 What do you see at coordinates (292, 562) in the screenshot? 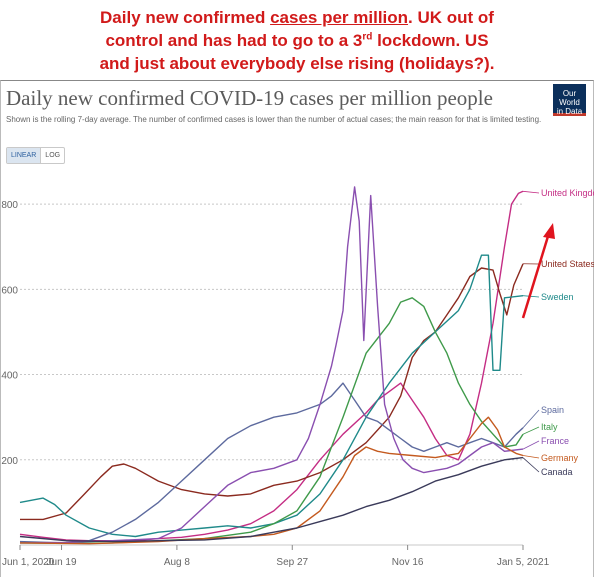
I see `x-tick-label: Sep 27` at bounding box center [292, 562].